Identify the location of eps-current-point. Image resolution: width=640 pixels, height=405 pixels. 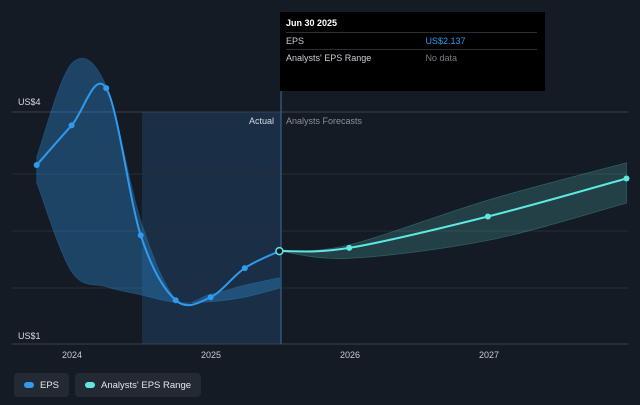
(279, 251).